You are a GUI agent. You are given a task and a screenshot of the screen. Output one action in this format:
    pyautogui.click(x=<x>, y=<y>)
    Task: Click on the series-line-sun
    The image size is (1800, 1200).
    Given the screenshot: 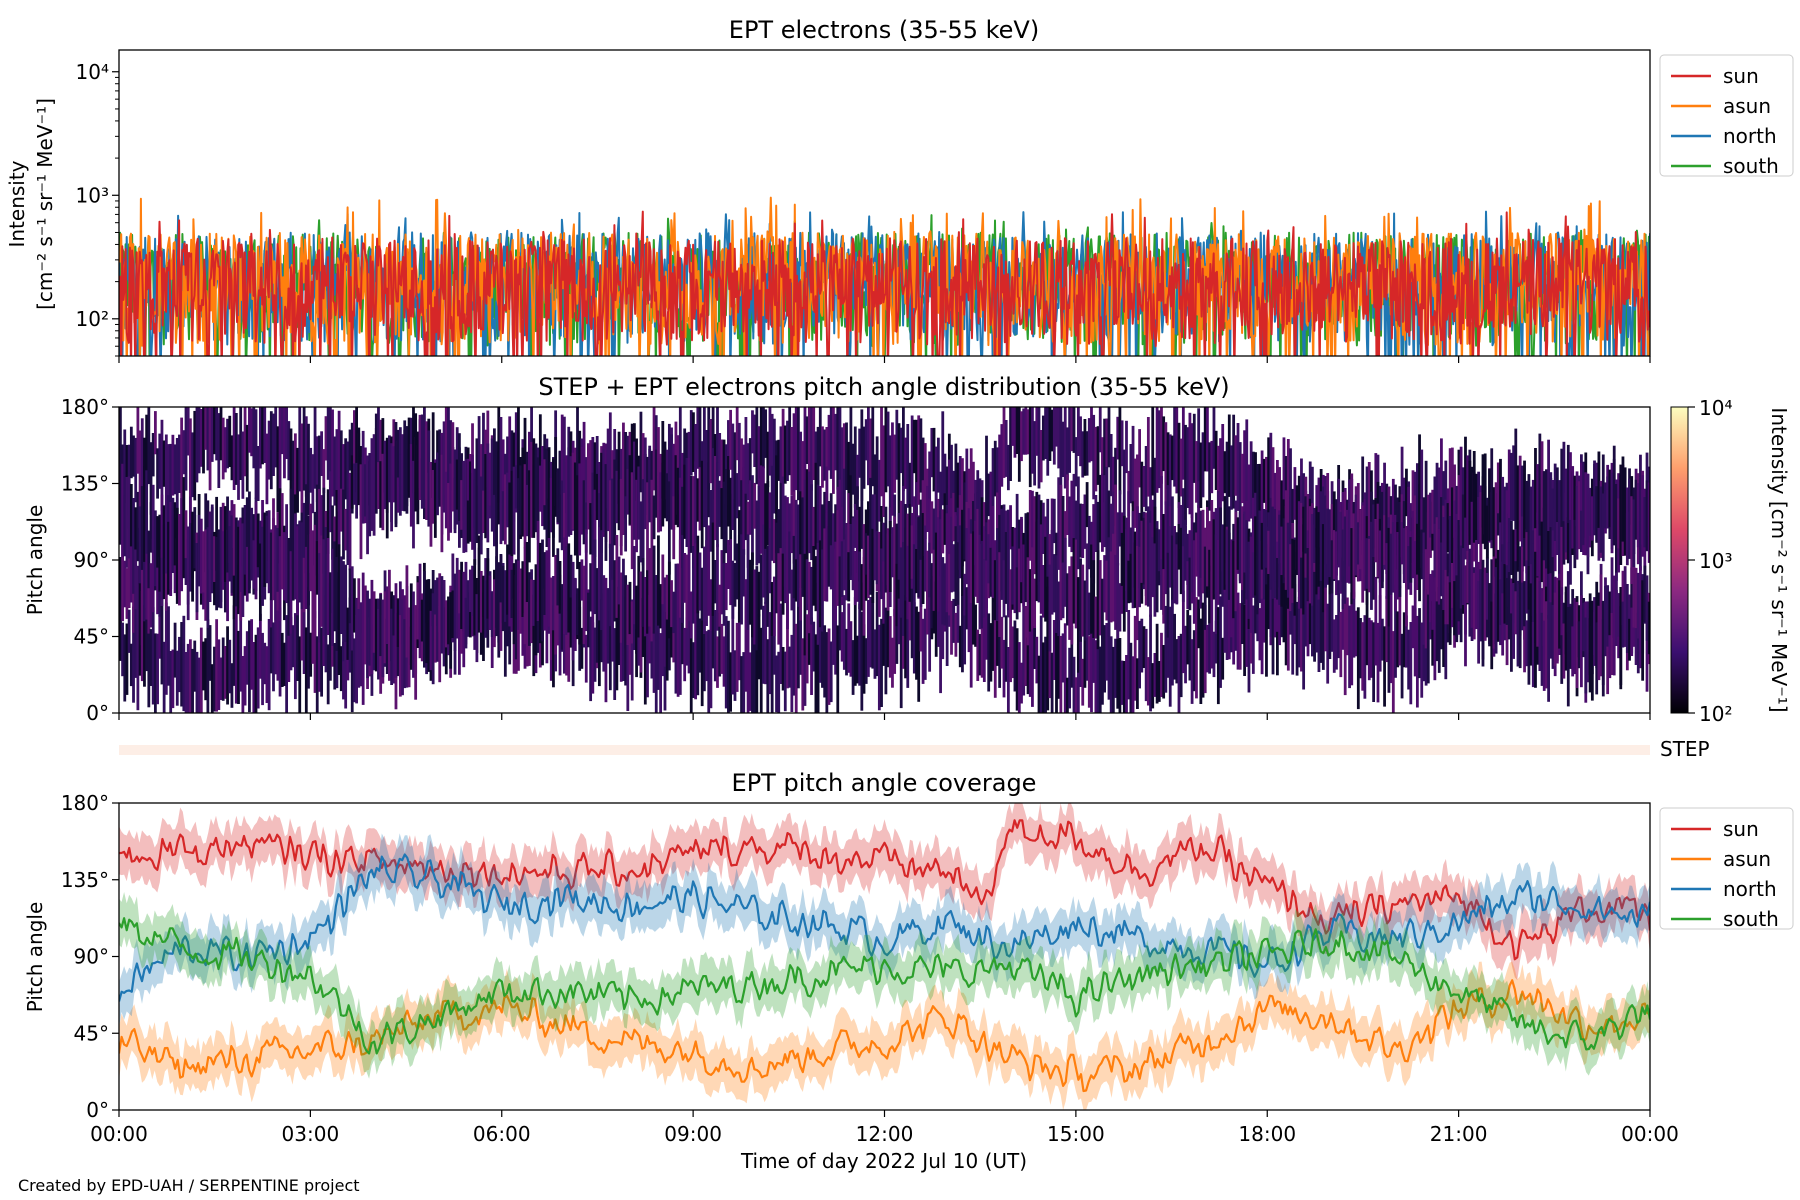 What is the action you would take?
    pyautogui.click(x=884, y=890)
    